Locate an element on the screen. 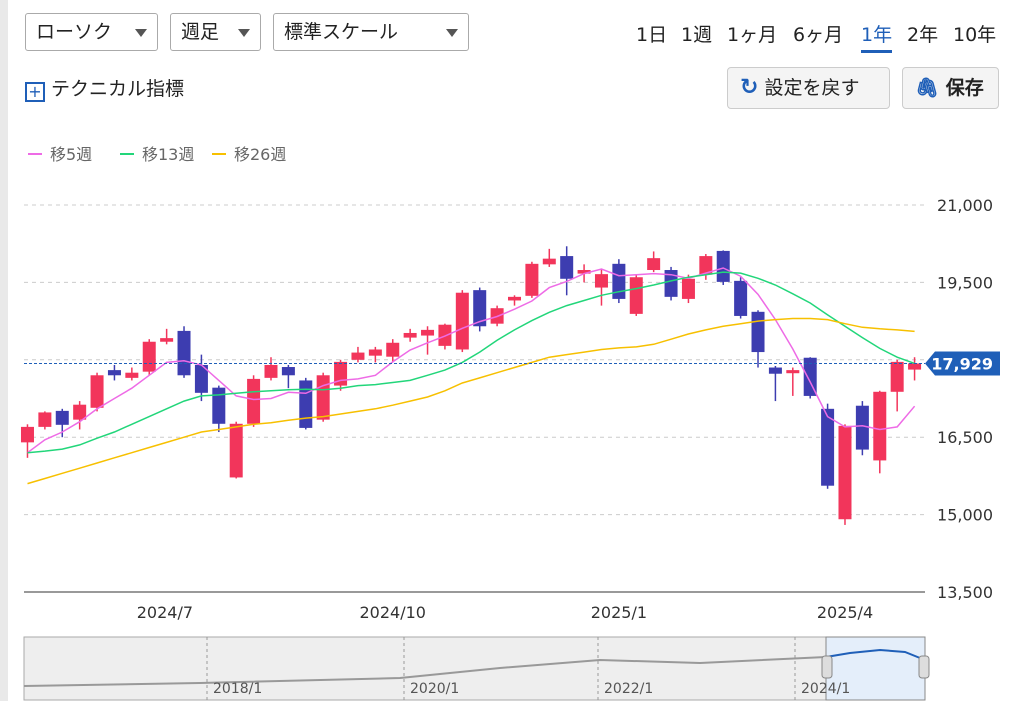  current-price-box is located at coordinates (962, 363).